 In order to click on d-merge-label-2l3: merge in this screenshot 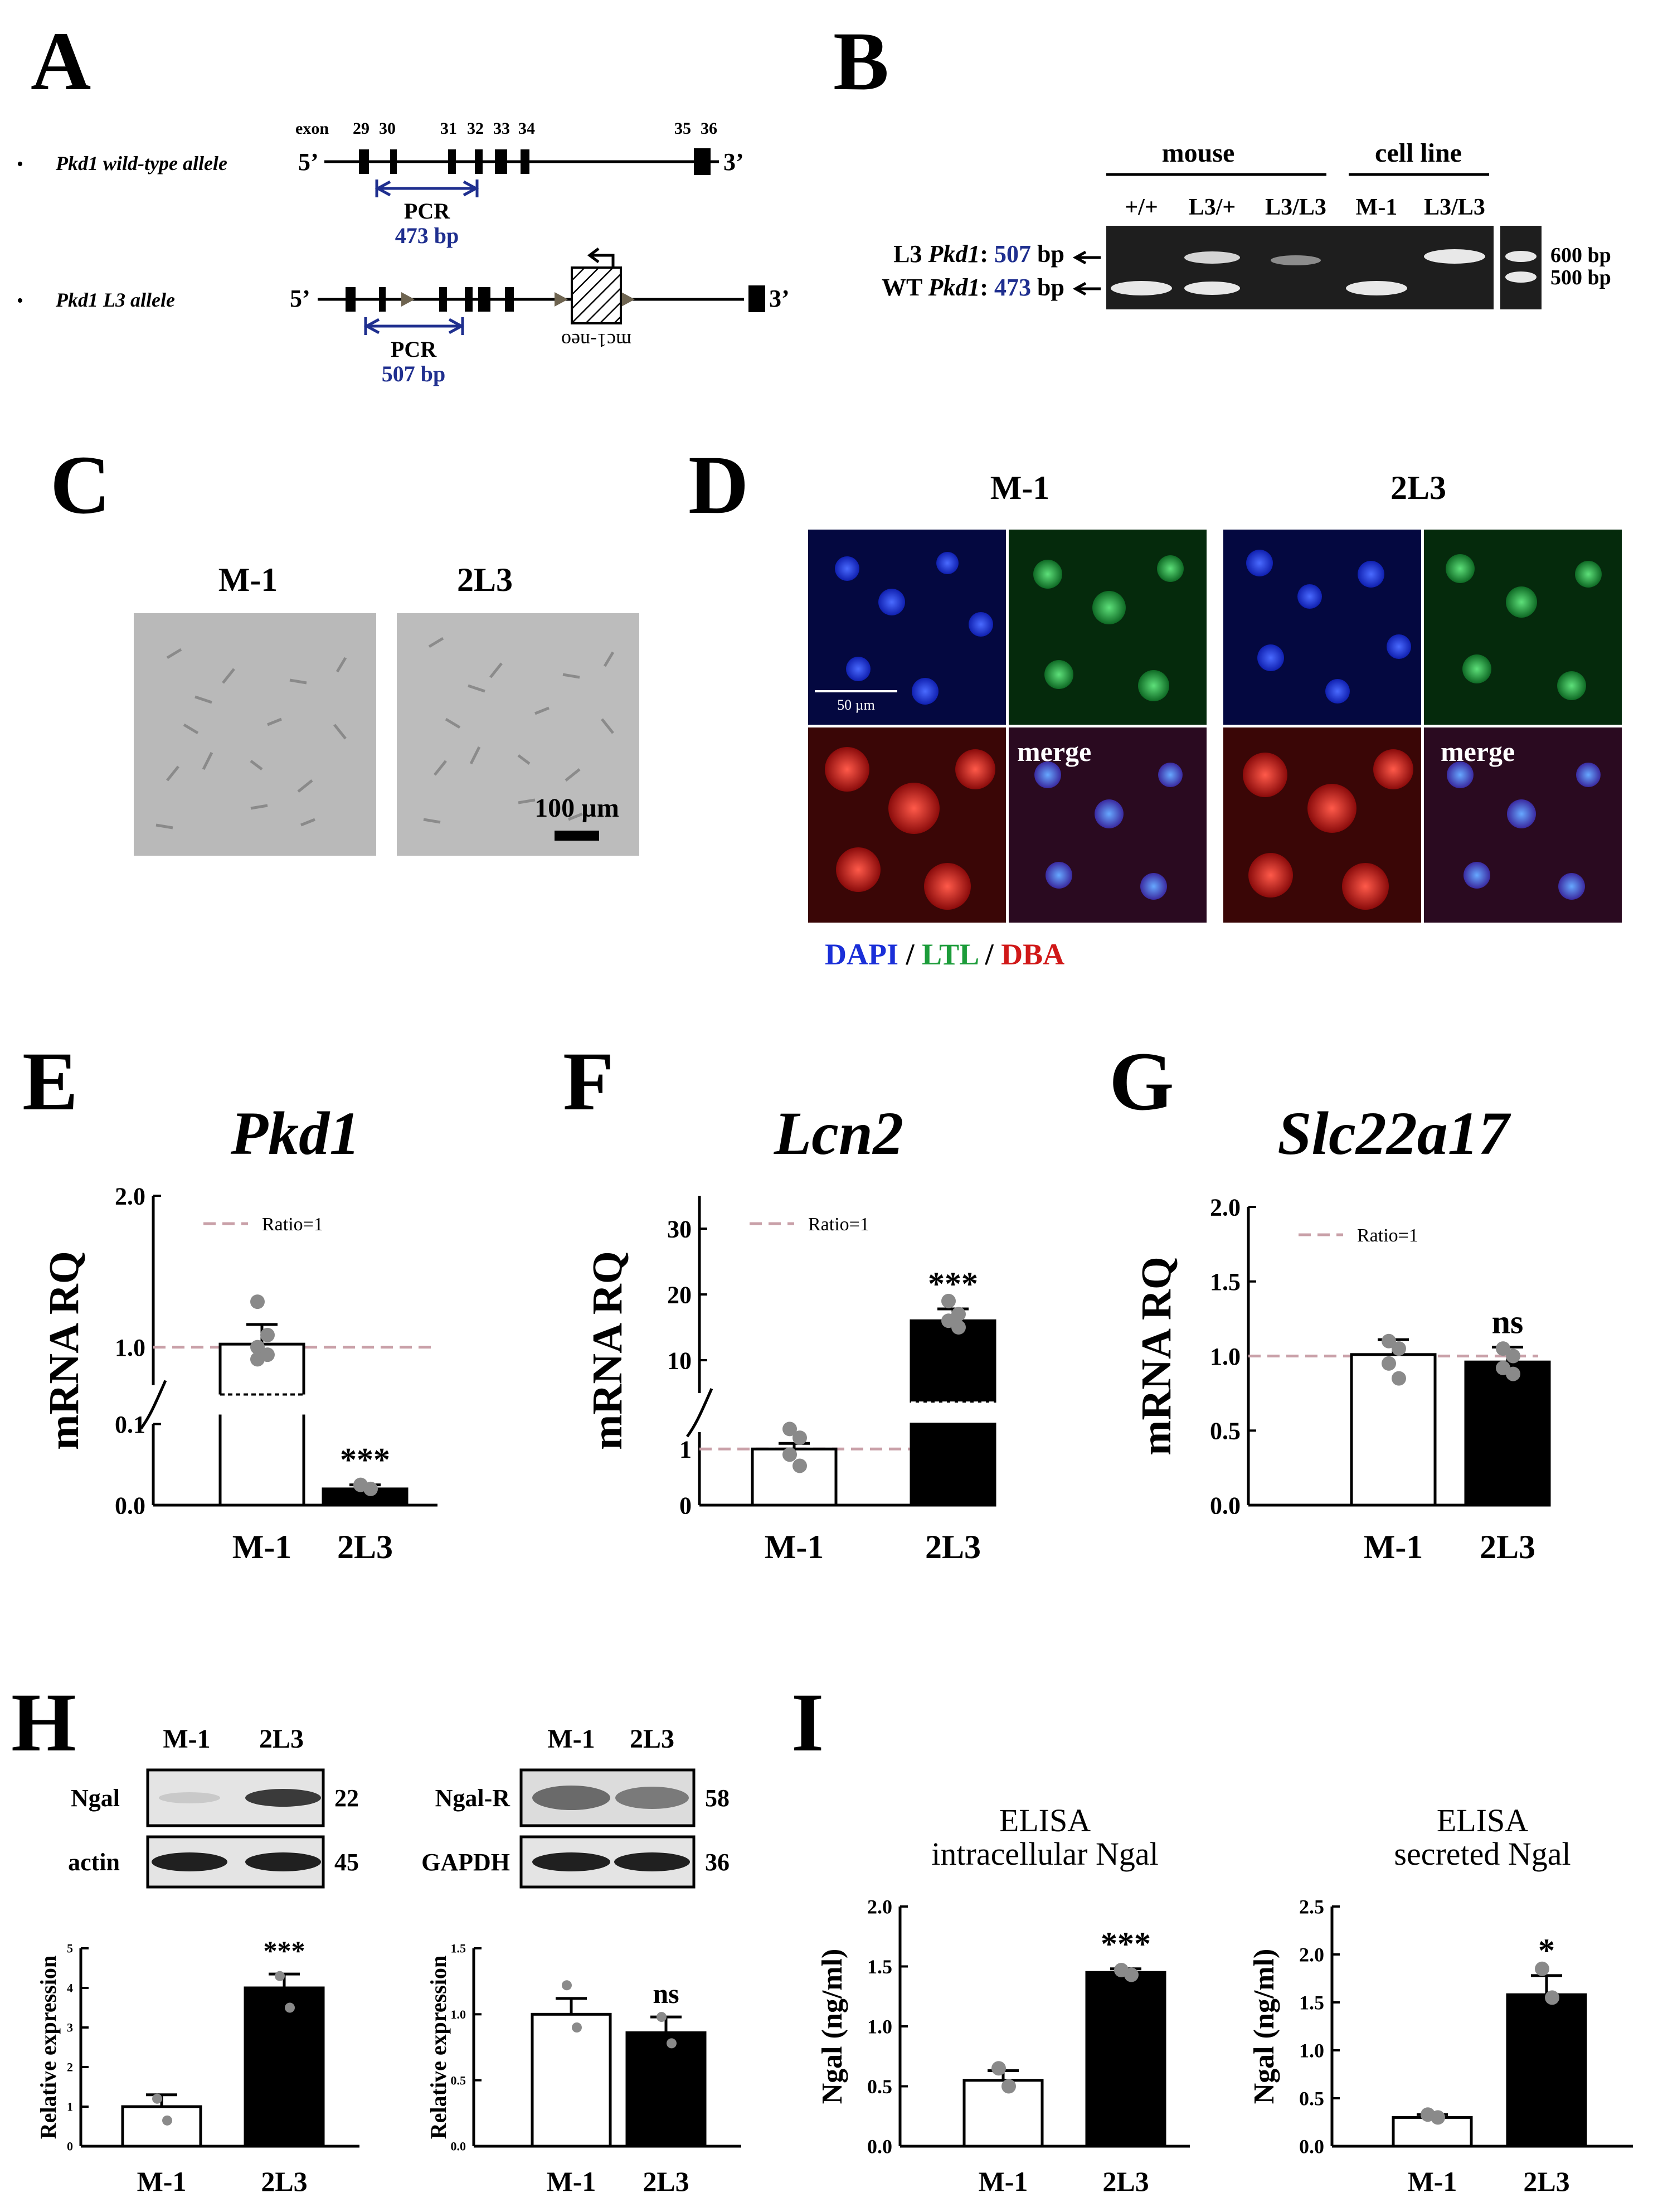, I will do `click(1478, 751)`.